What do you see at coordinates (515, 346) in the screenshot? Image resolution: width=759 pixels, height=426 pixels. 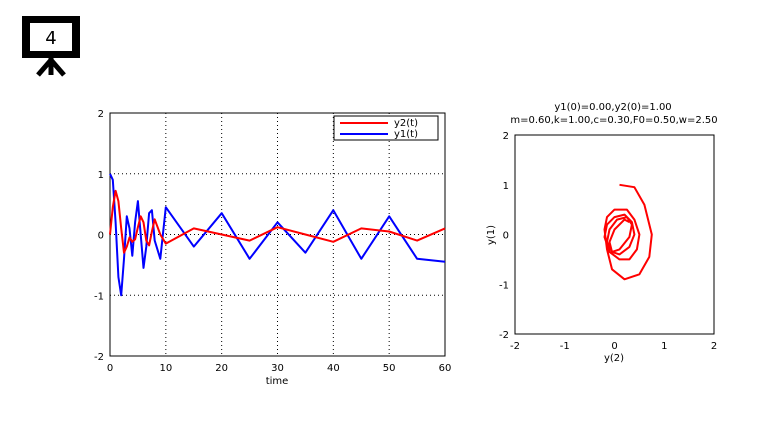 I see `phase-x-tick-label: -2` at bounding box center [515, 346].